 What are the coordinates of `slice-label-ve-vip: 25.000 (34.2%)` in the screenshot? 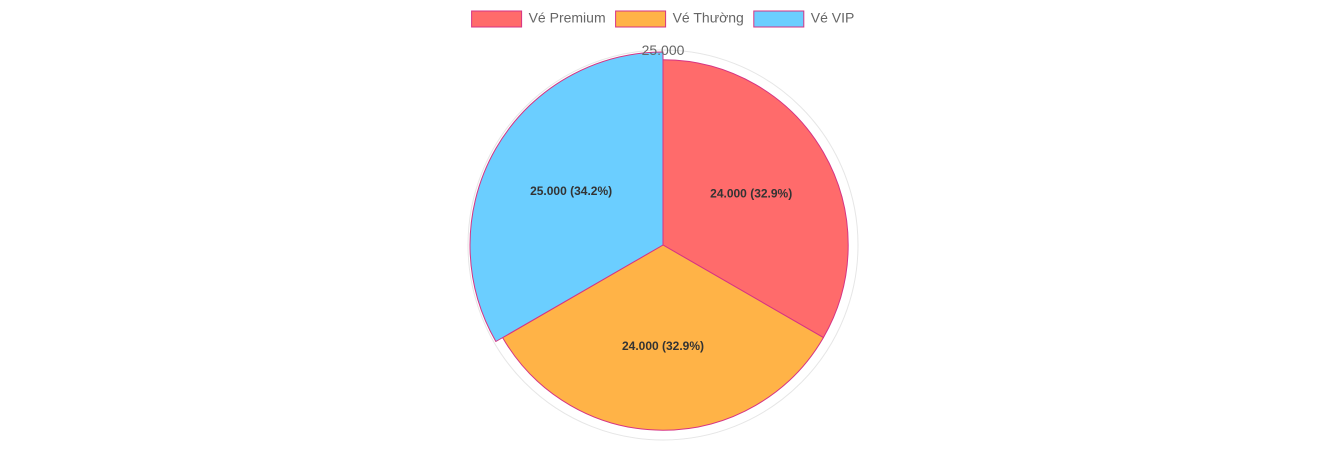 It's located at (571, 191).